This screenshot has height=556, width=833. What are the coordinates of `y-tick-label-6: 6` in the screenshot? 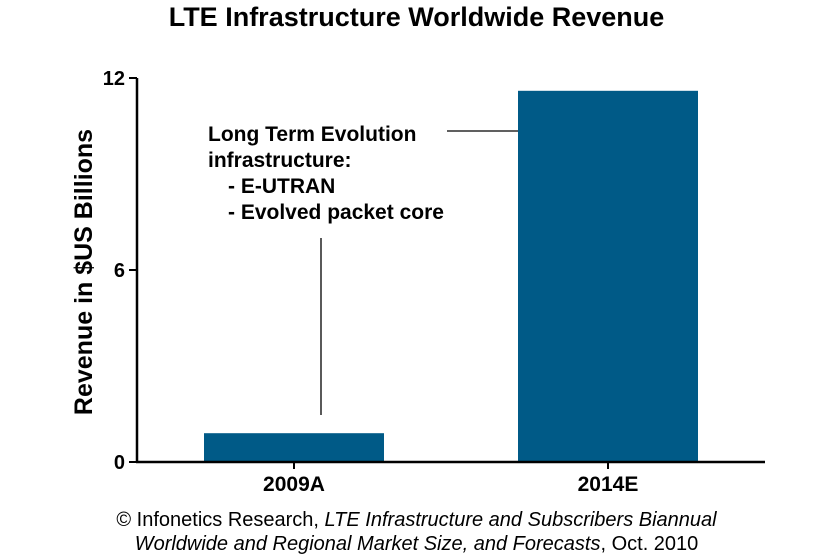 It's located at (119, 271).